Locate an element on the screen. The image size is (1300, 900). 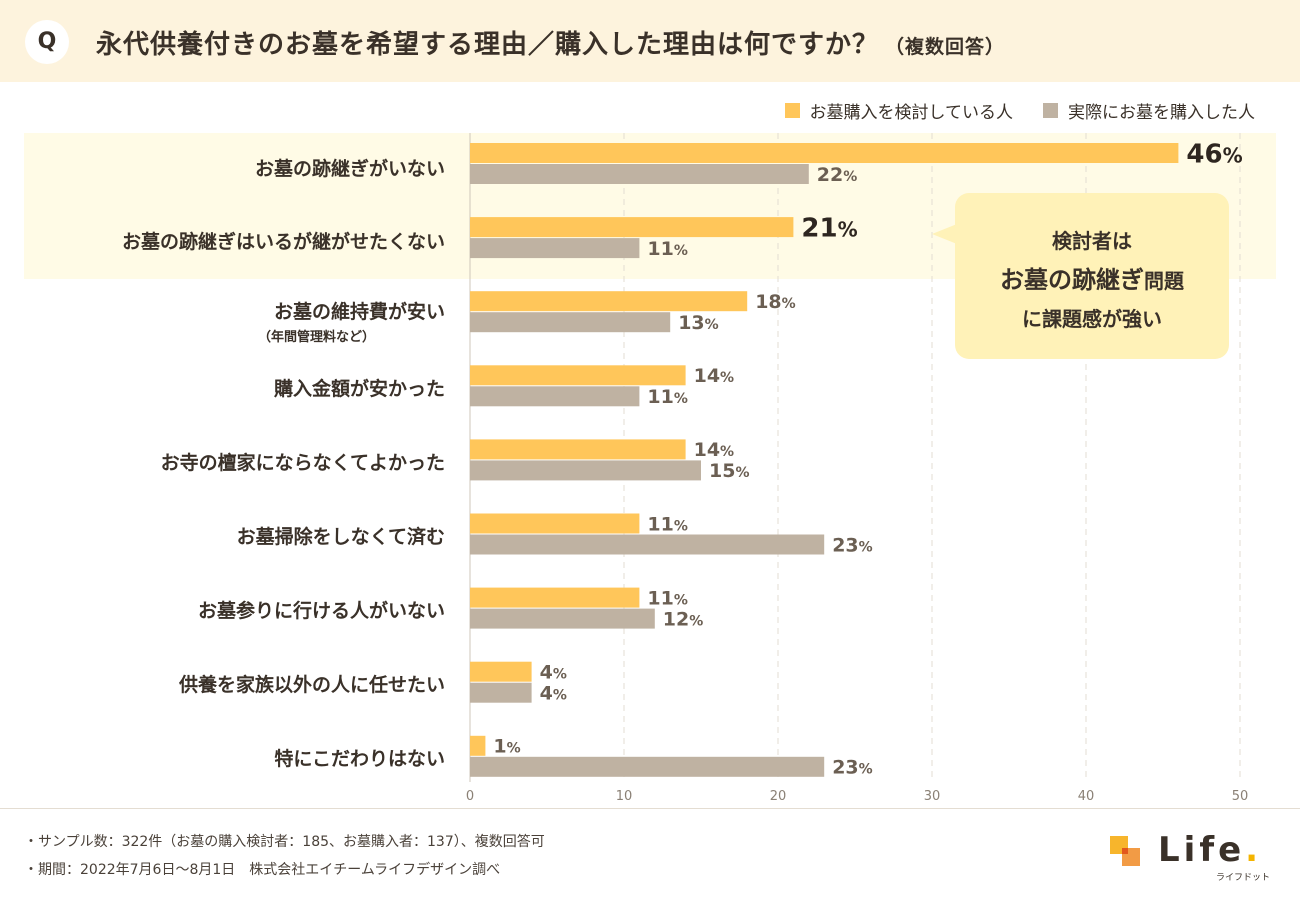
x-tick-label: 50 is located at coordinates (1240, 796).